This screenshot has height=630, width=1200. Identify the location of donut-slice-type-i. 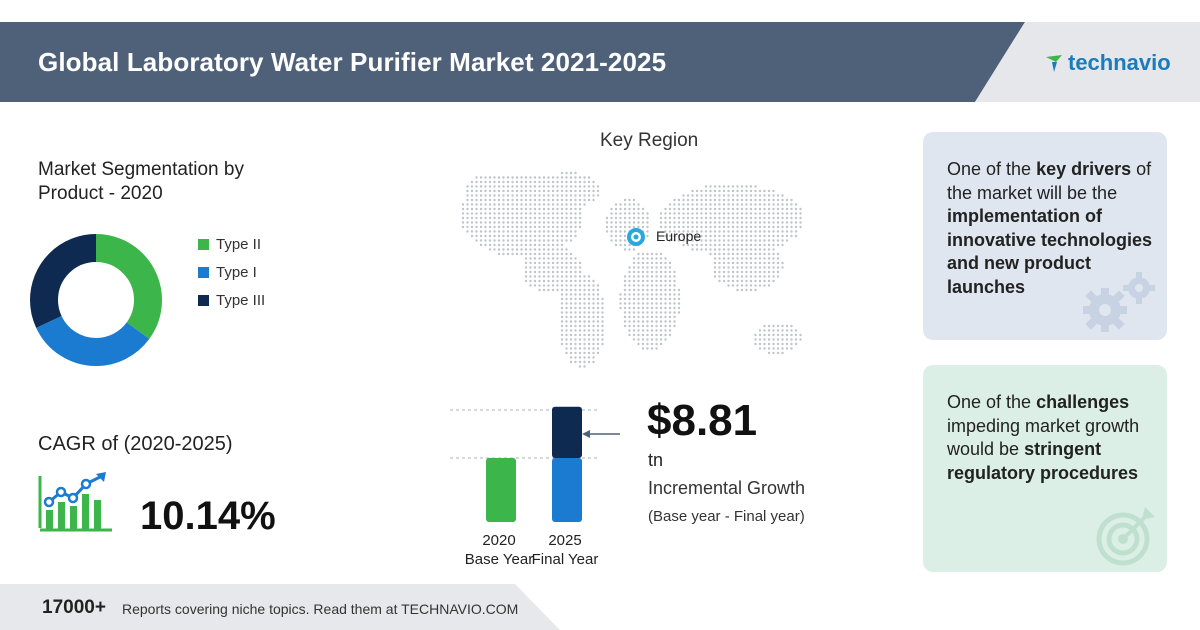
(96, 300).